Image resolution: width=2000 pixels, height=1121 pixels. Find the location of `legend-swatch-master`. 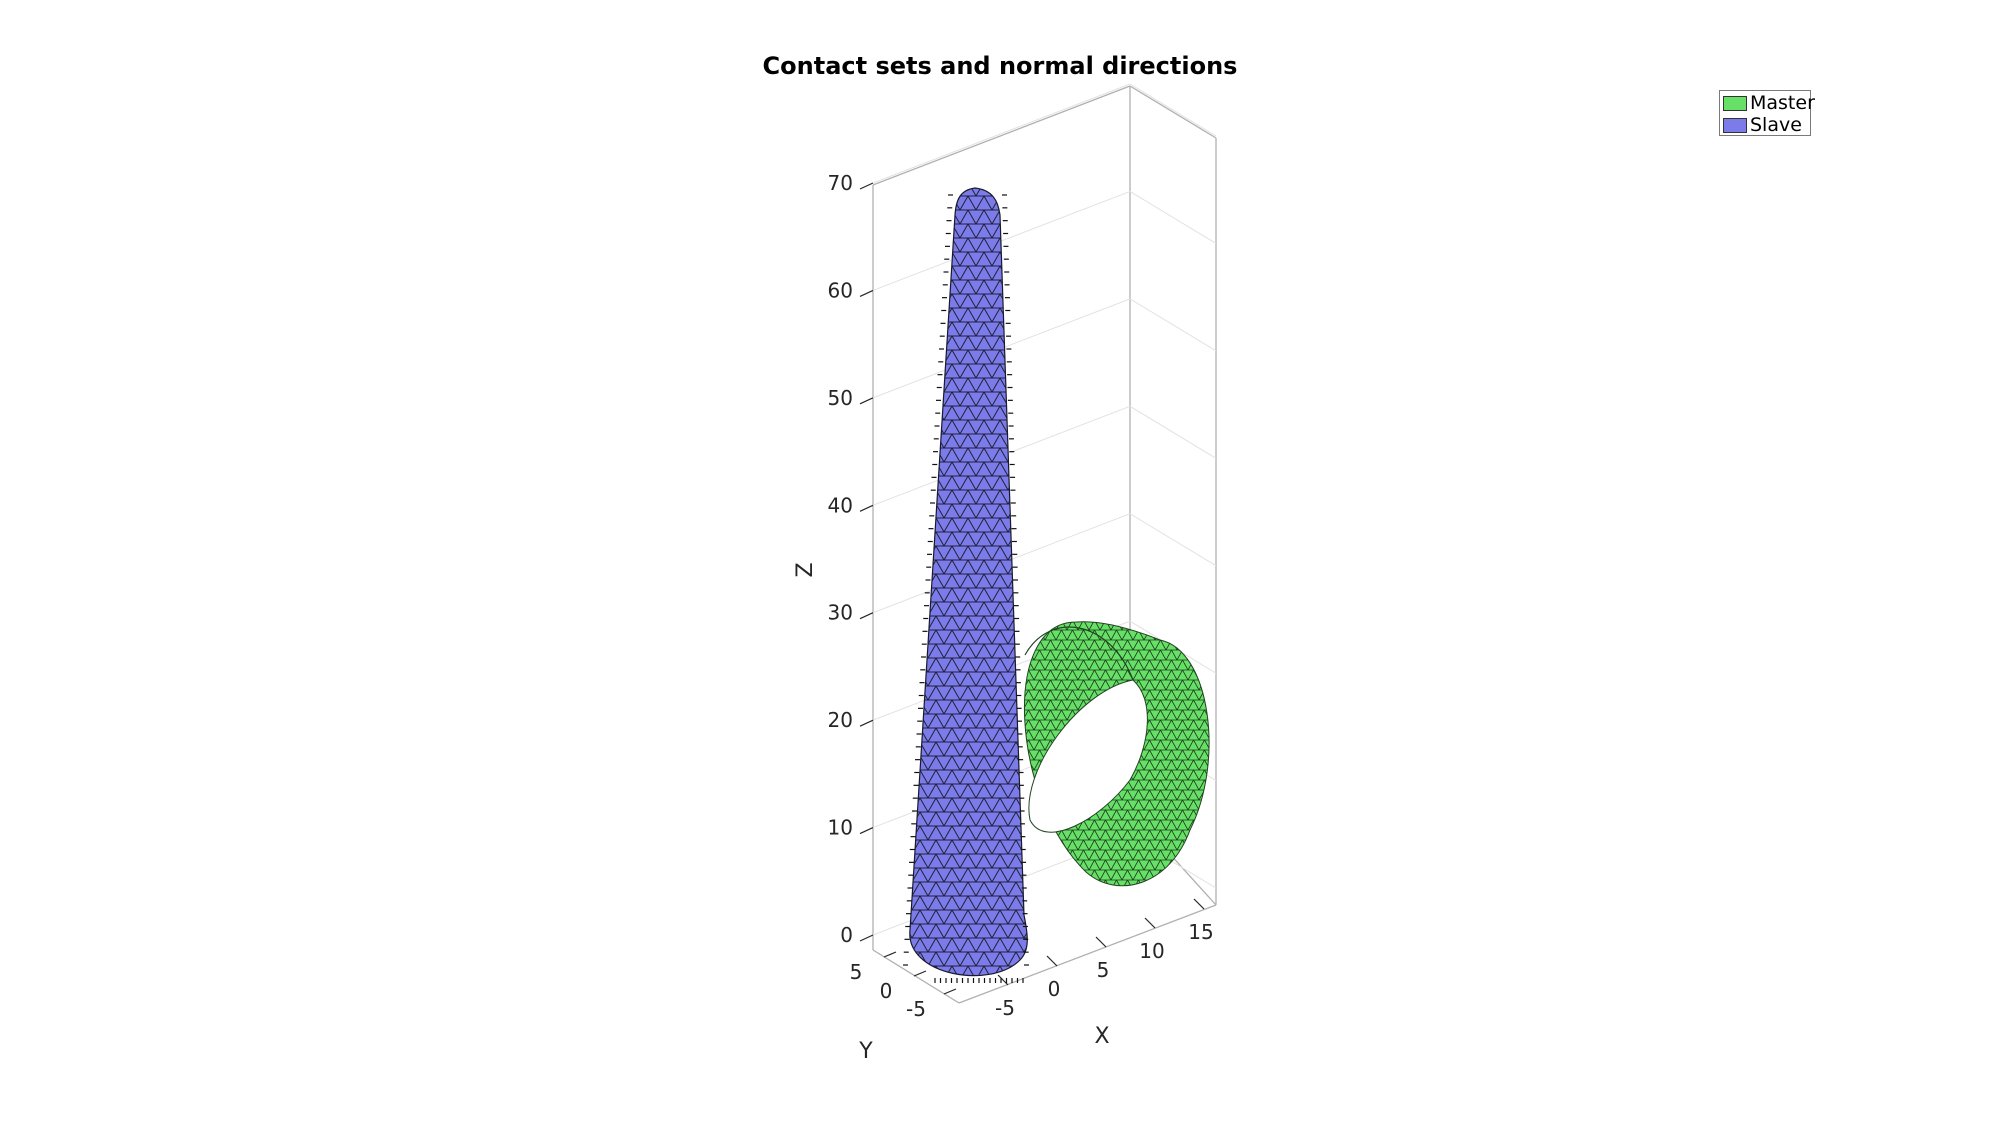

legend-swatch-master is located at coordinates (1735, 103).